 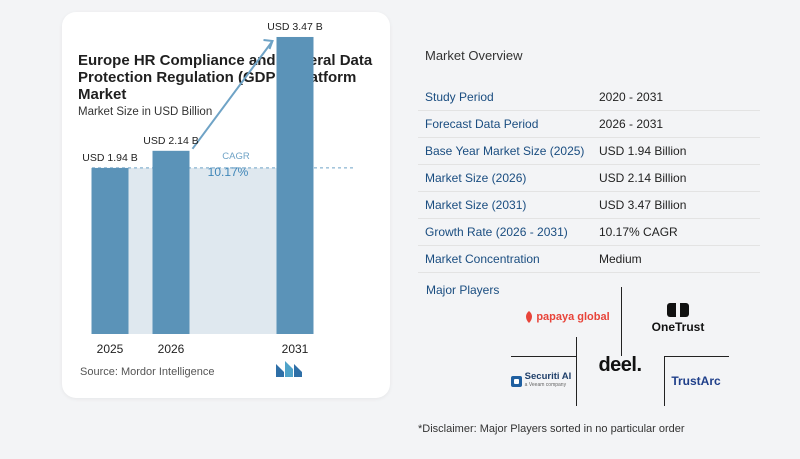 What do you see at coordinates (295, 349) in the screenshot?
I see `x-tick-label: 2031` at bounding box center [295, 349].